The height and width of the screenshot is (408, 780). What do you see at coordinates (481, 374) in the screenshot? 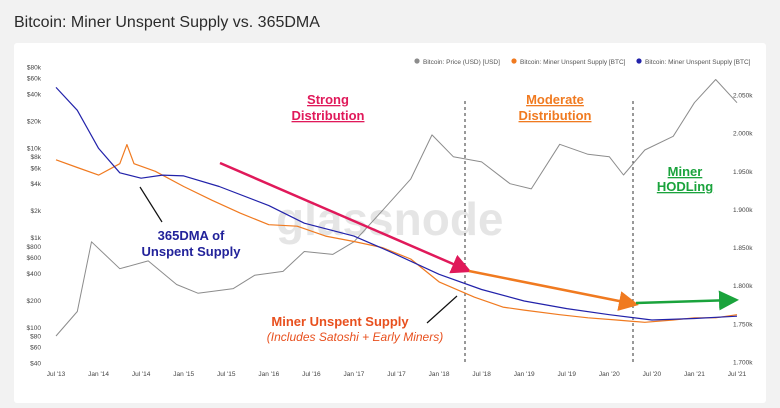
I see `x-tick: Jul '18` at bounding box center [481, 374].